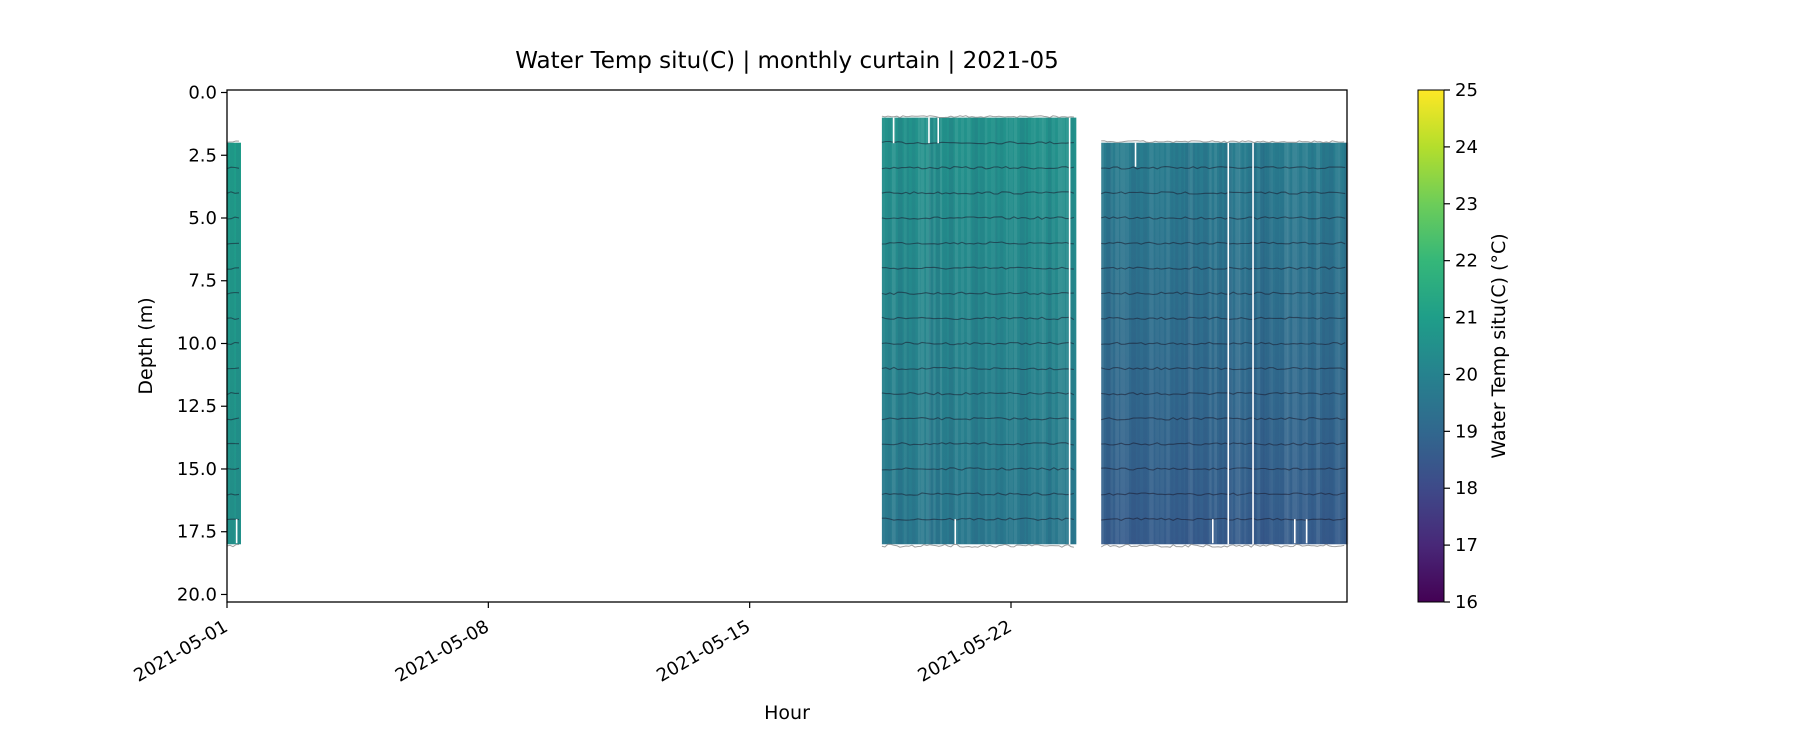 This screenshot has width=1800, height=750. What do you see at coordinates (146, 345) in the screenshot?
I see `y-axis-label: Depth (m)` at bounding box center [146, 345].